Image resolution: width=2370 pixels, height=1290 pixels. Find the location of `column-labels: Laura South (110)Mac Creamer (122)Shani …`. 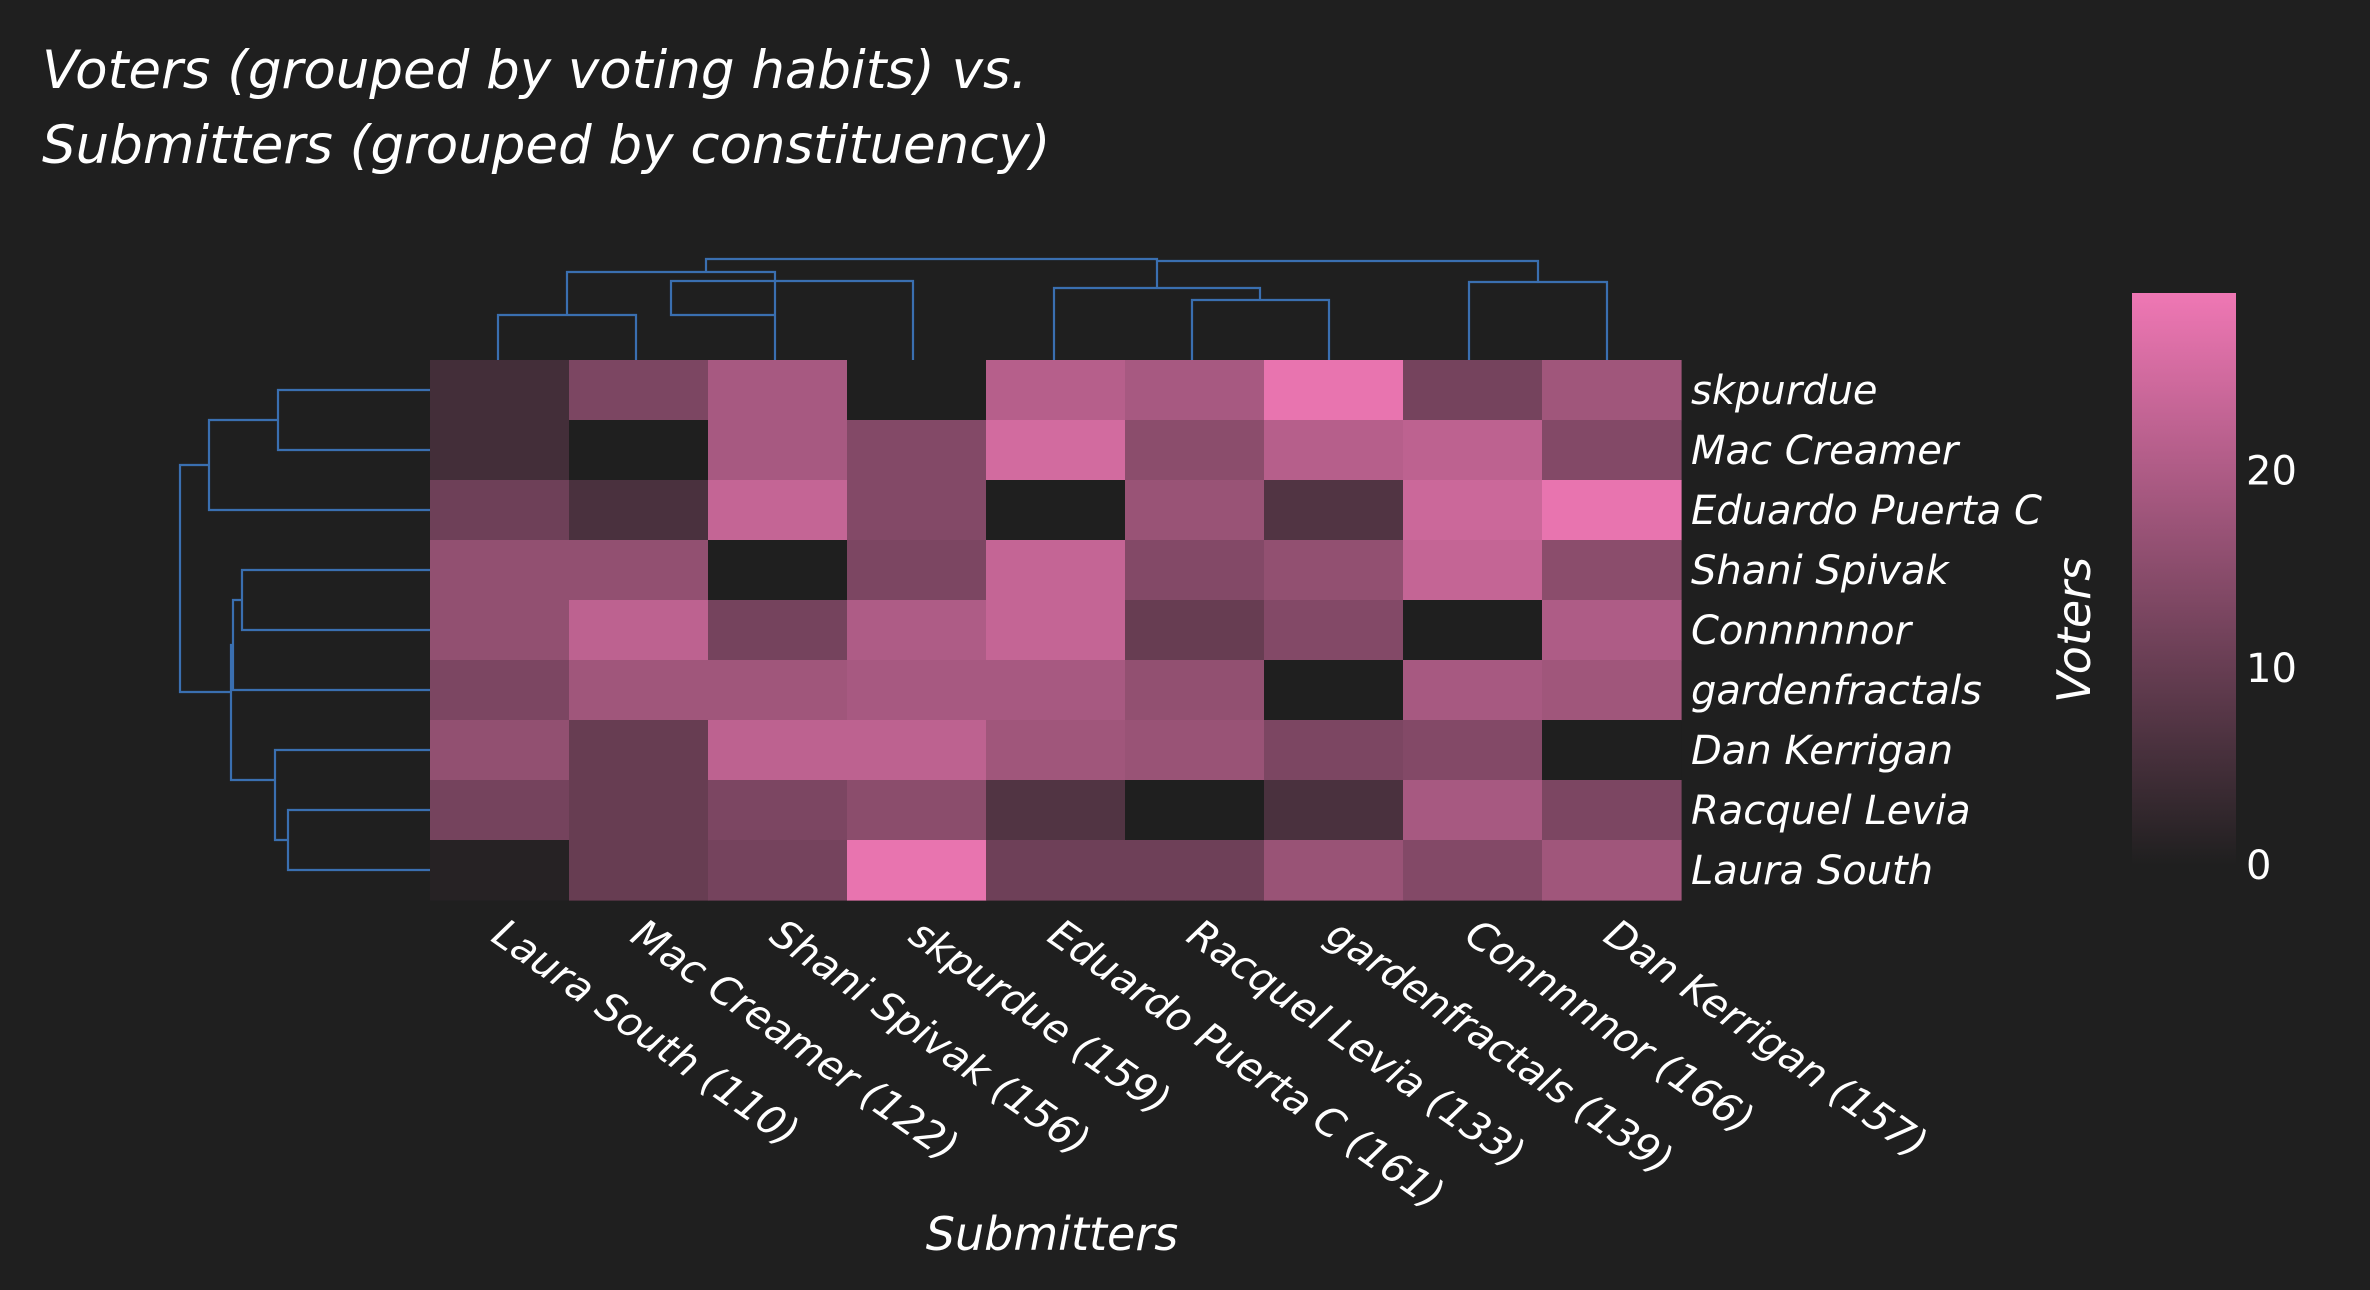

column-labels: Laura South (110)Mac Creamer (122)Shani … is located at coordinates (1210, 1065).